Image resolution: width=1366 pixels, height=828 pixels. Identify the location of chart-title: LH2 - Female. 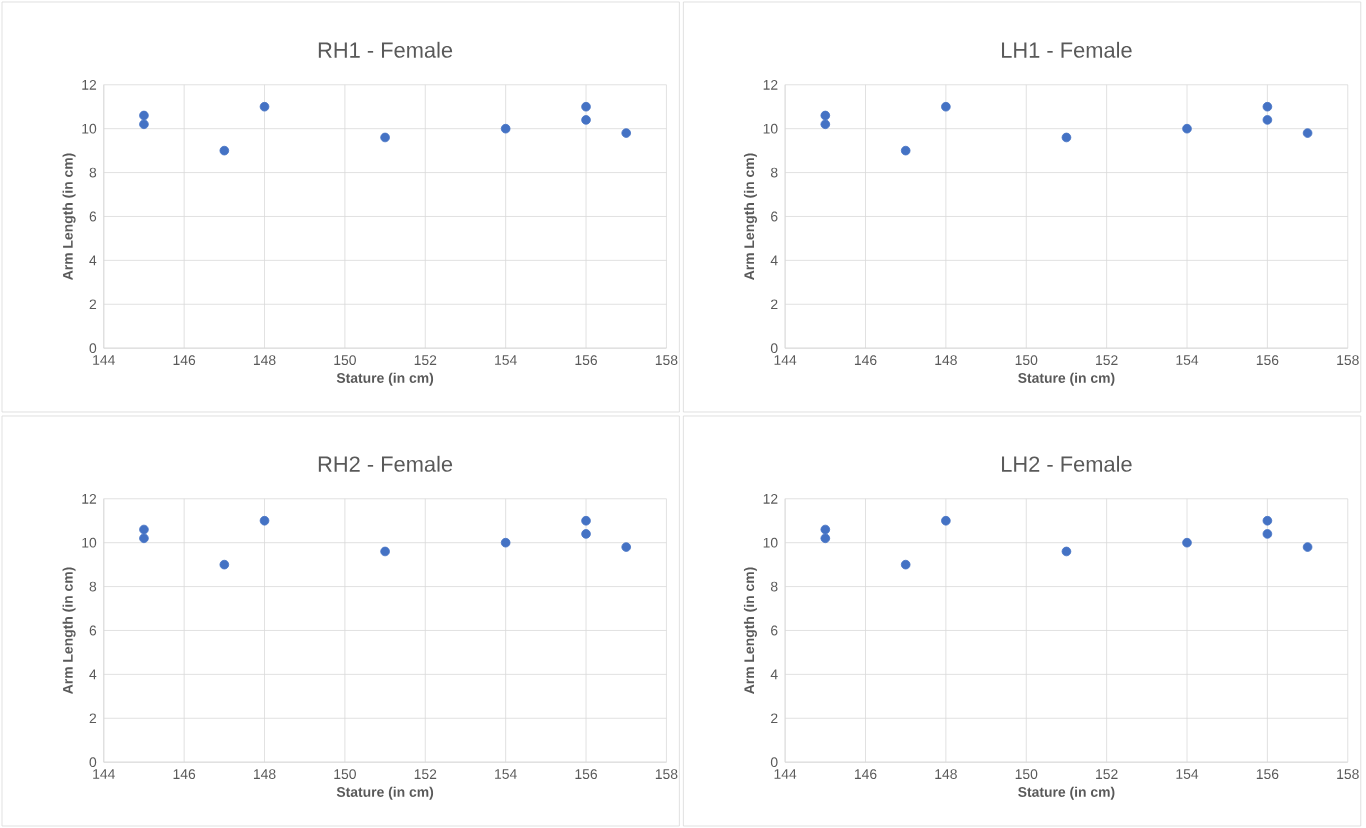
(1067, 463).